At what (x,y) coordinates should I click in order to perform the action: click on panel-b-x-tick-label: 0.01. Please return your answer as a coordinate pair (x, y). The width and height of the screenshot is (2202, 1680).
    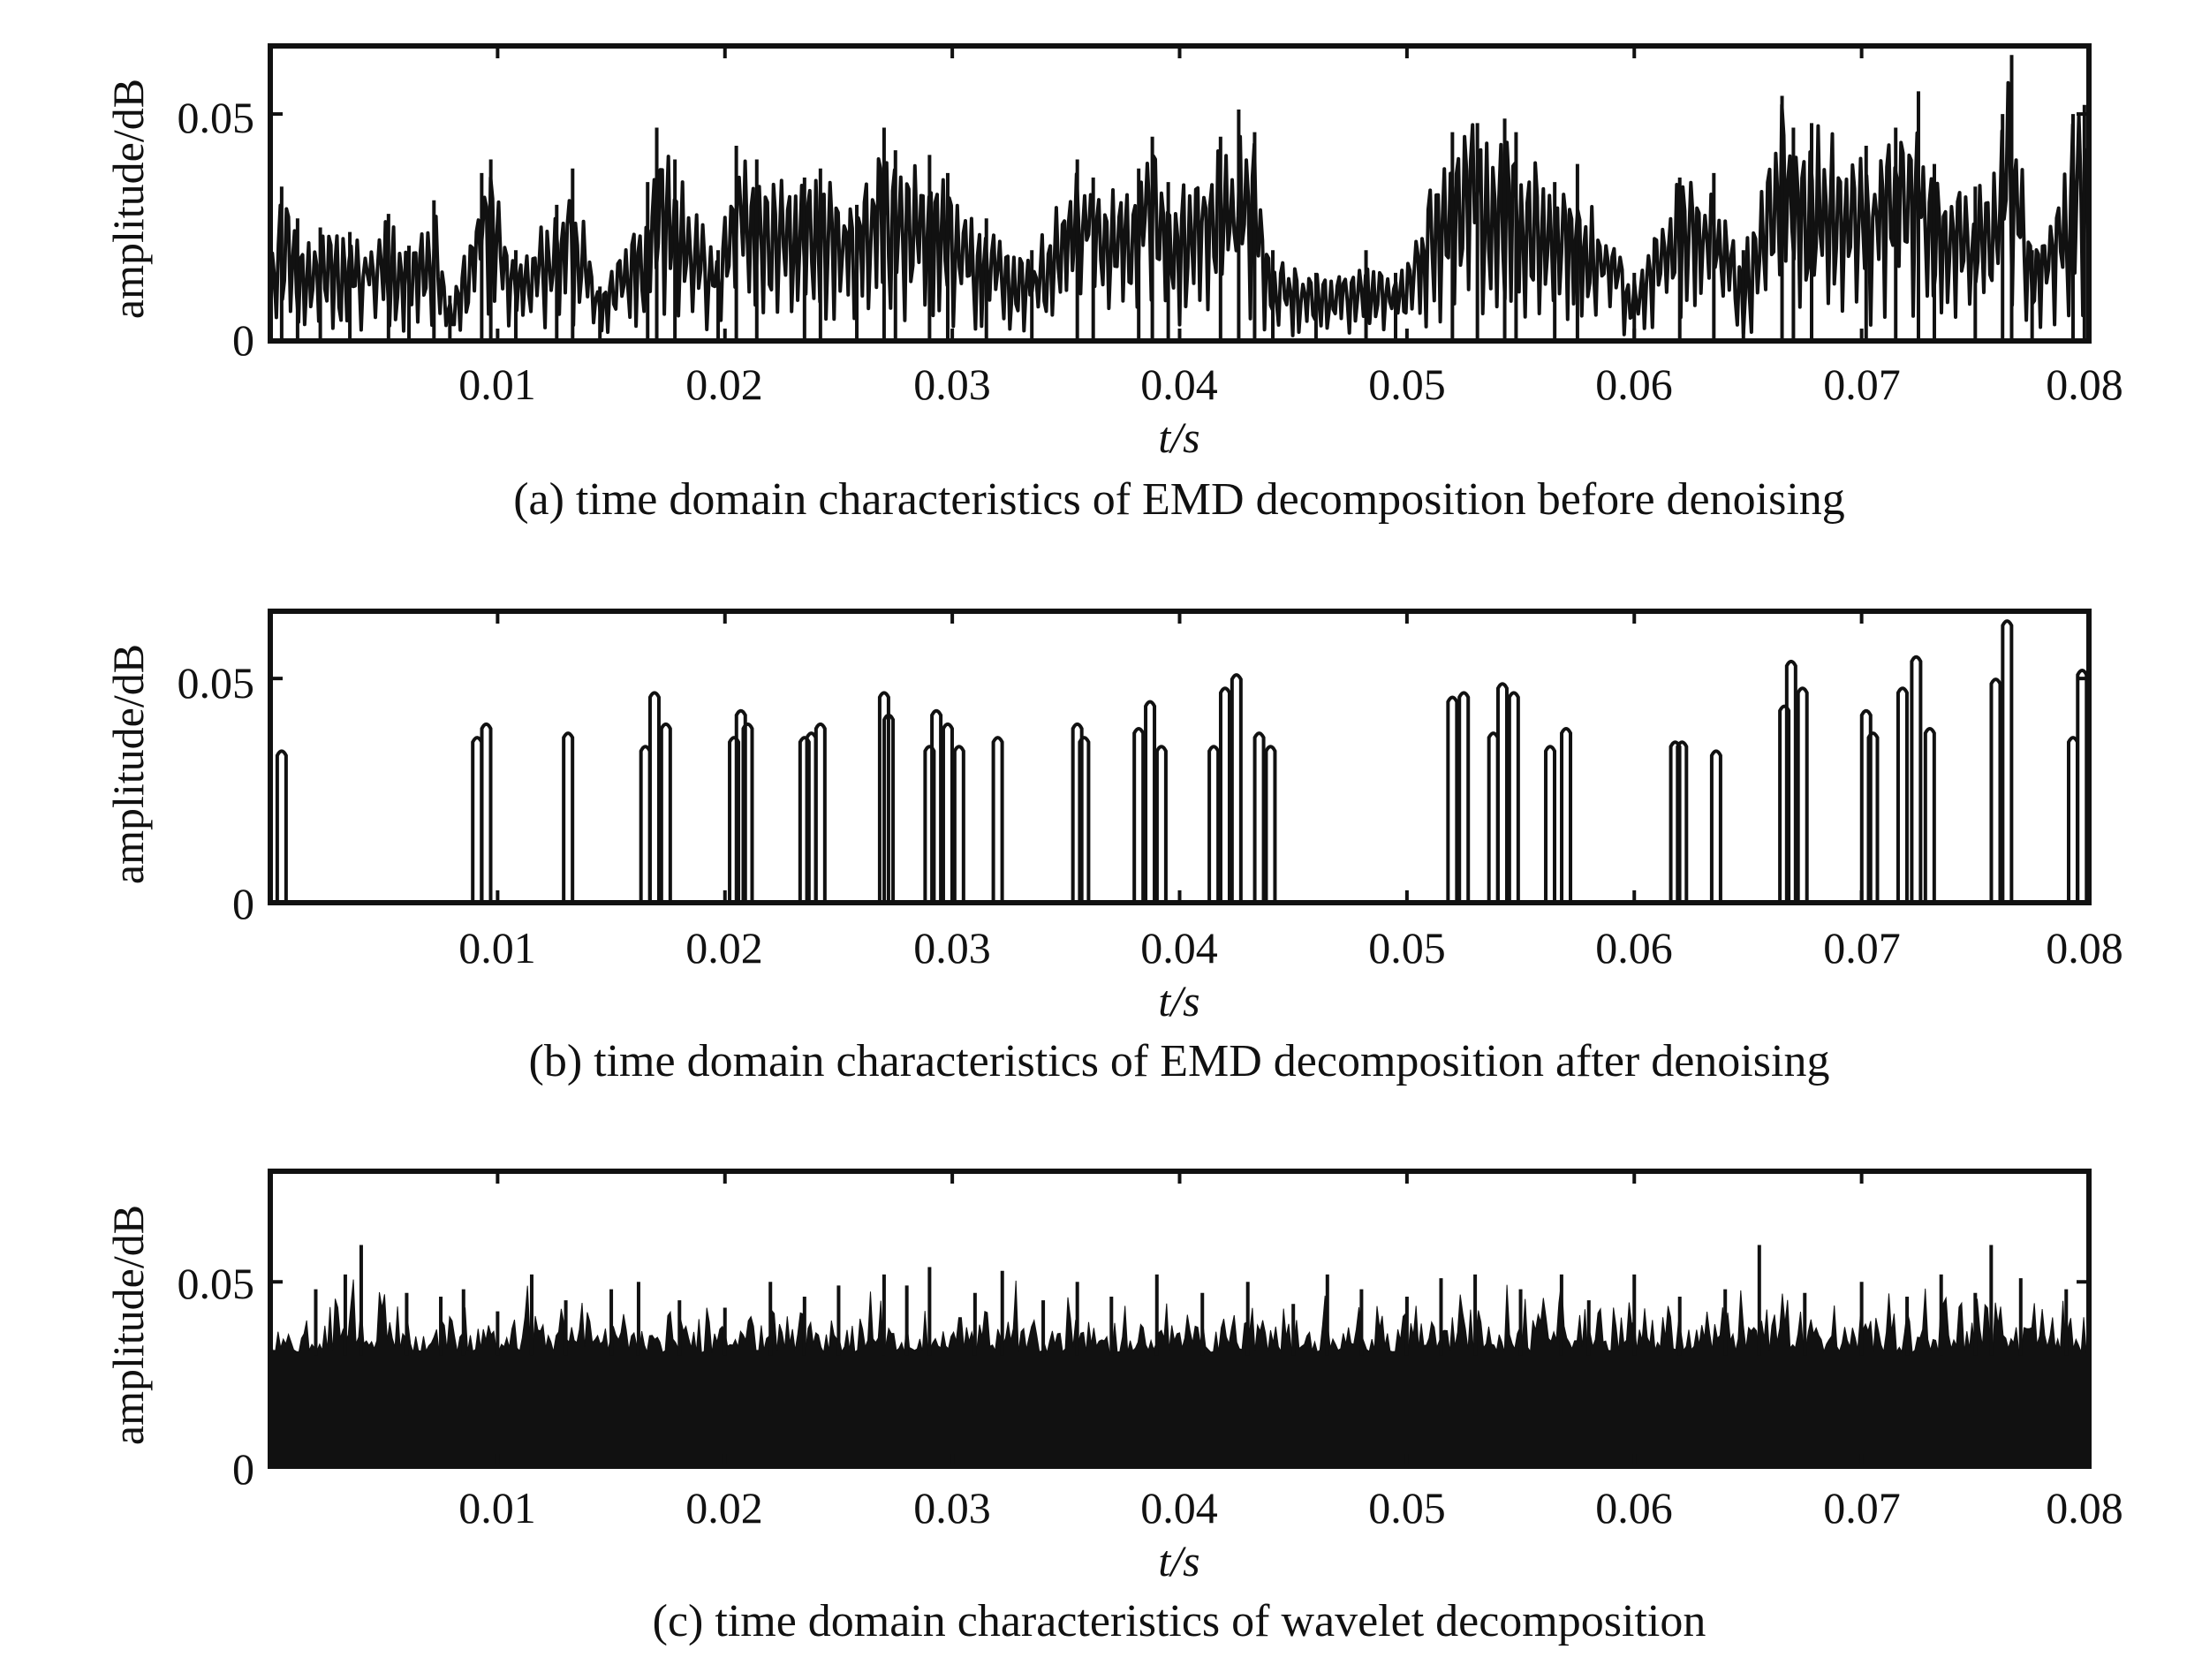
    Looking at the image, I should click on (497, 947).